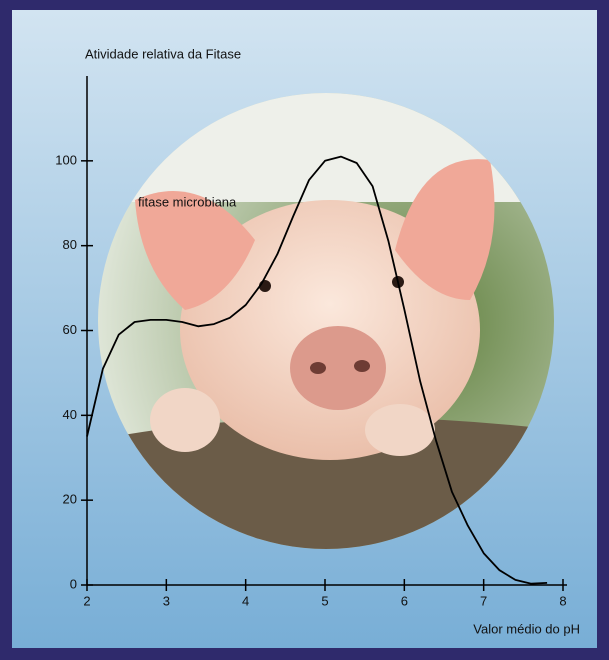 The image size is (609, 660). What do you see at coordinates (526, 628) in the screenshot?
I see `x-axis-label: Valor médio do pH` at bounding box center [526, 628].